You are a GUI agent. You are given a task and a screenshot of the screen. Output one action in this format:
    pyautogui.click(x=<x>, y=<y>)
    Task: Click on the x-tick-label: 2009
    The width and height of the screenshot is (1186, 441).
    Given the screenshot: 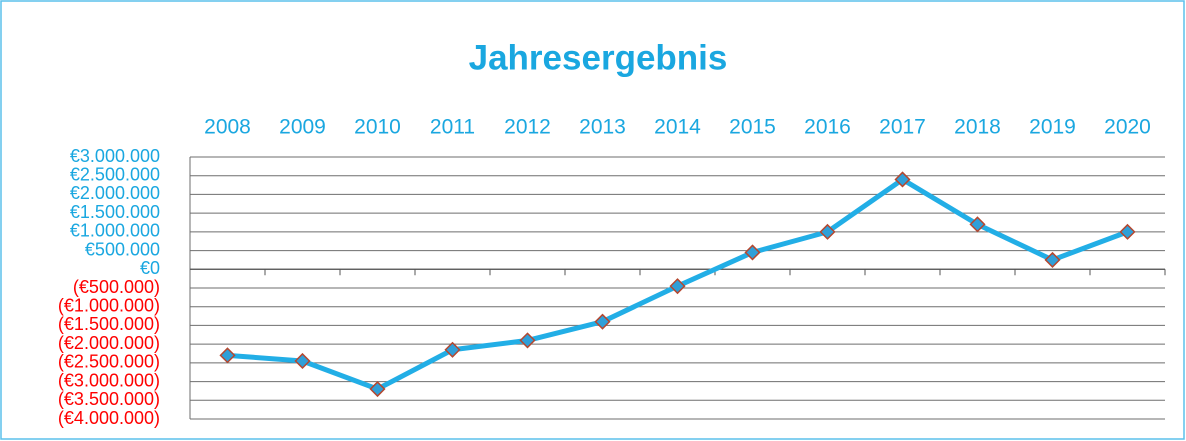 What is the action you would take?
    pyautogui.click(x=302, y=127)
    